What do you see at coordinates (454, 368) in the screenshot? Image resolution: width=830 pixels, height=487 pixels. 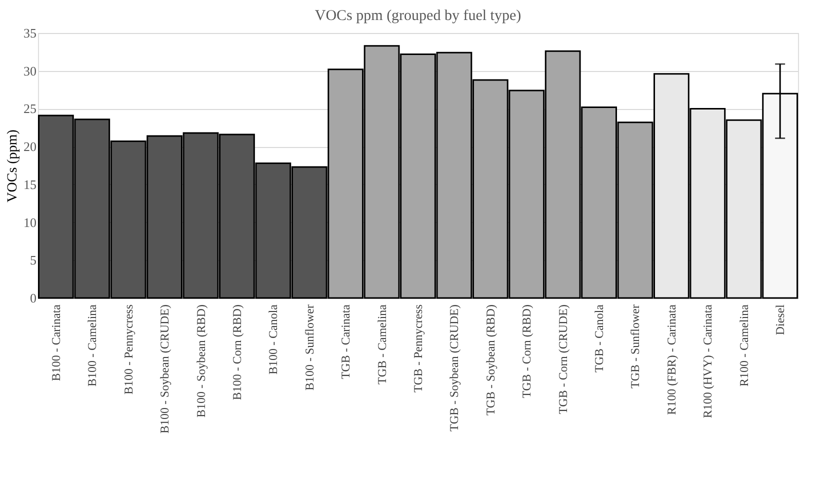 I see `x-tick-label: TGB - Soybean (CRUDE)` at bounding box center [454, 368].